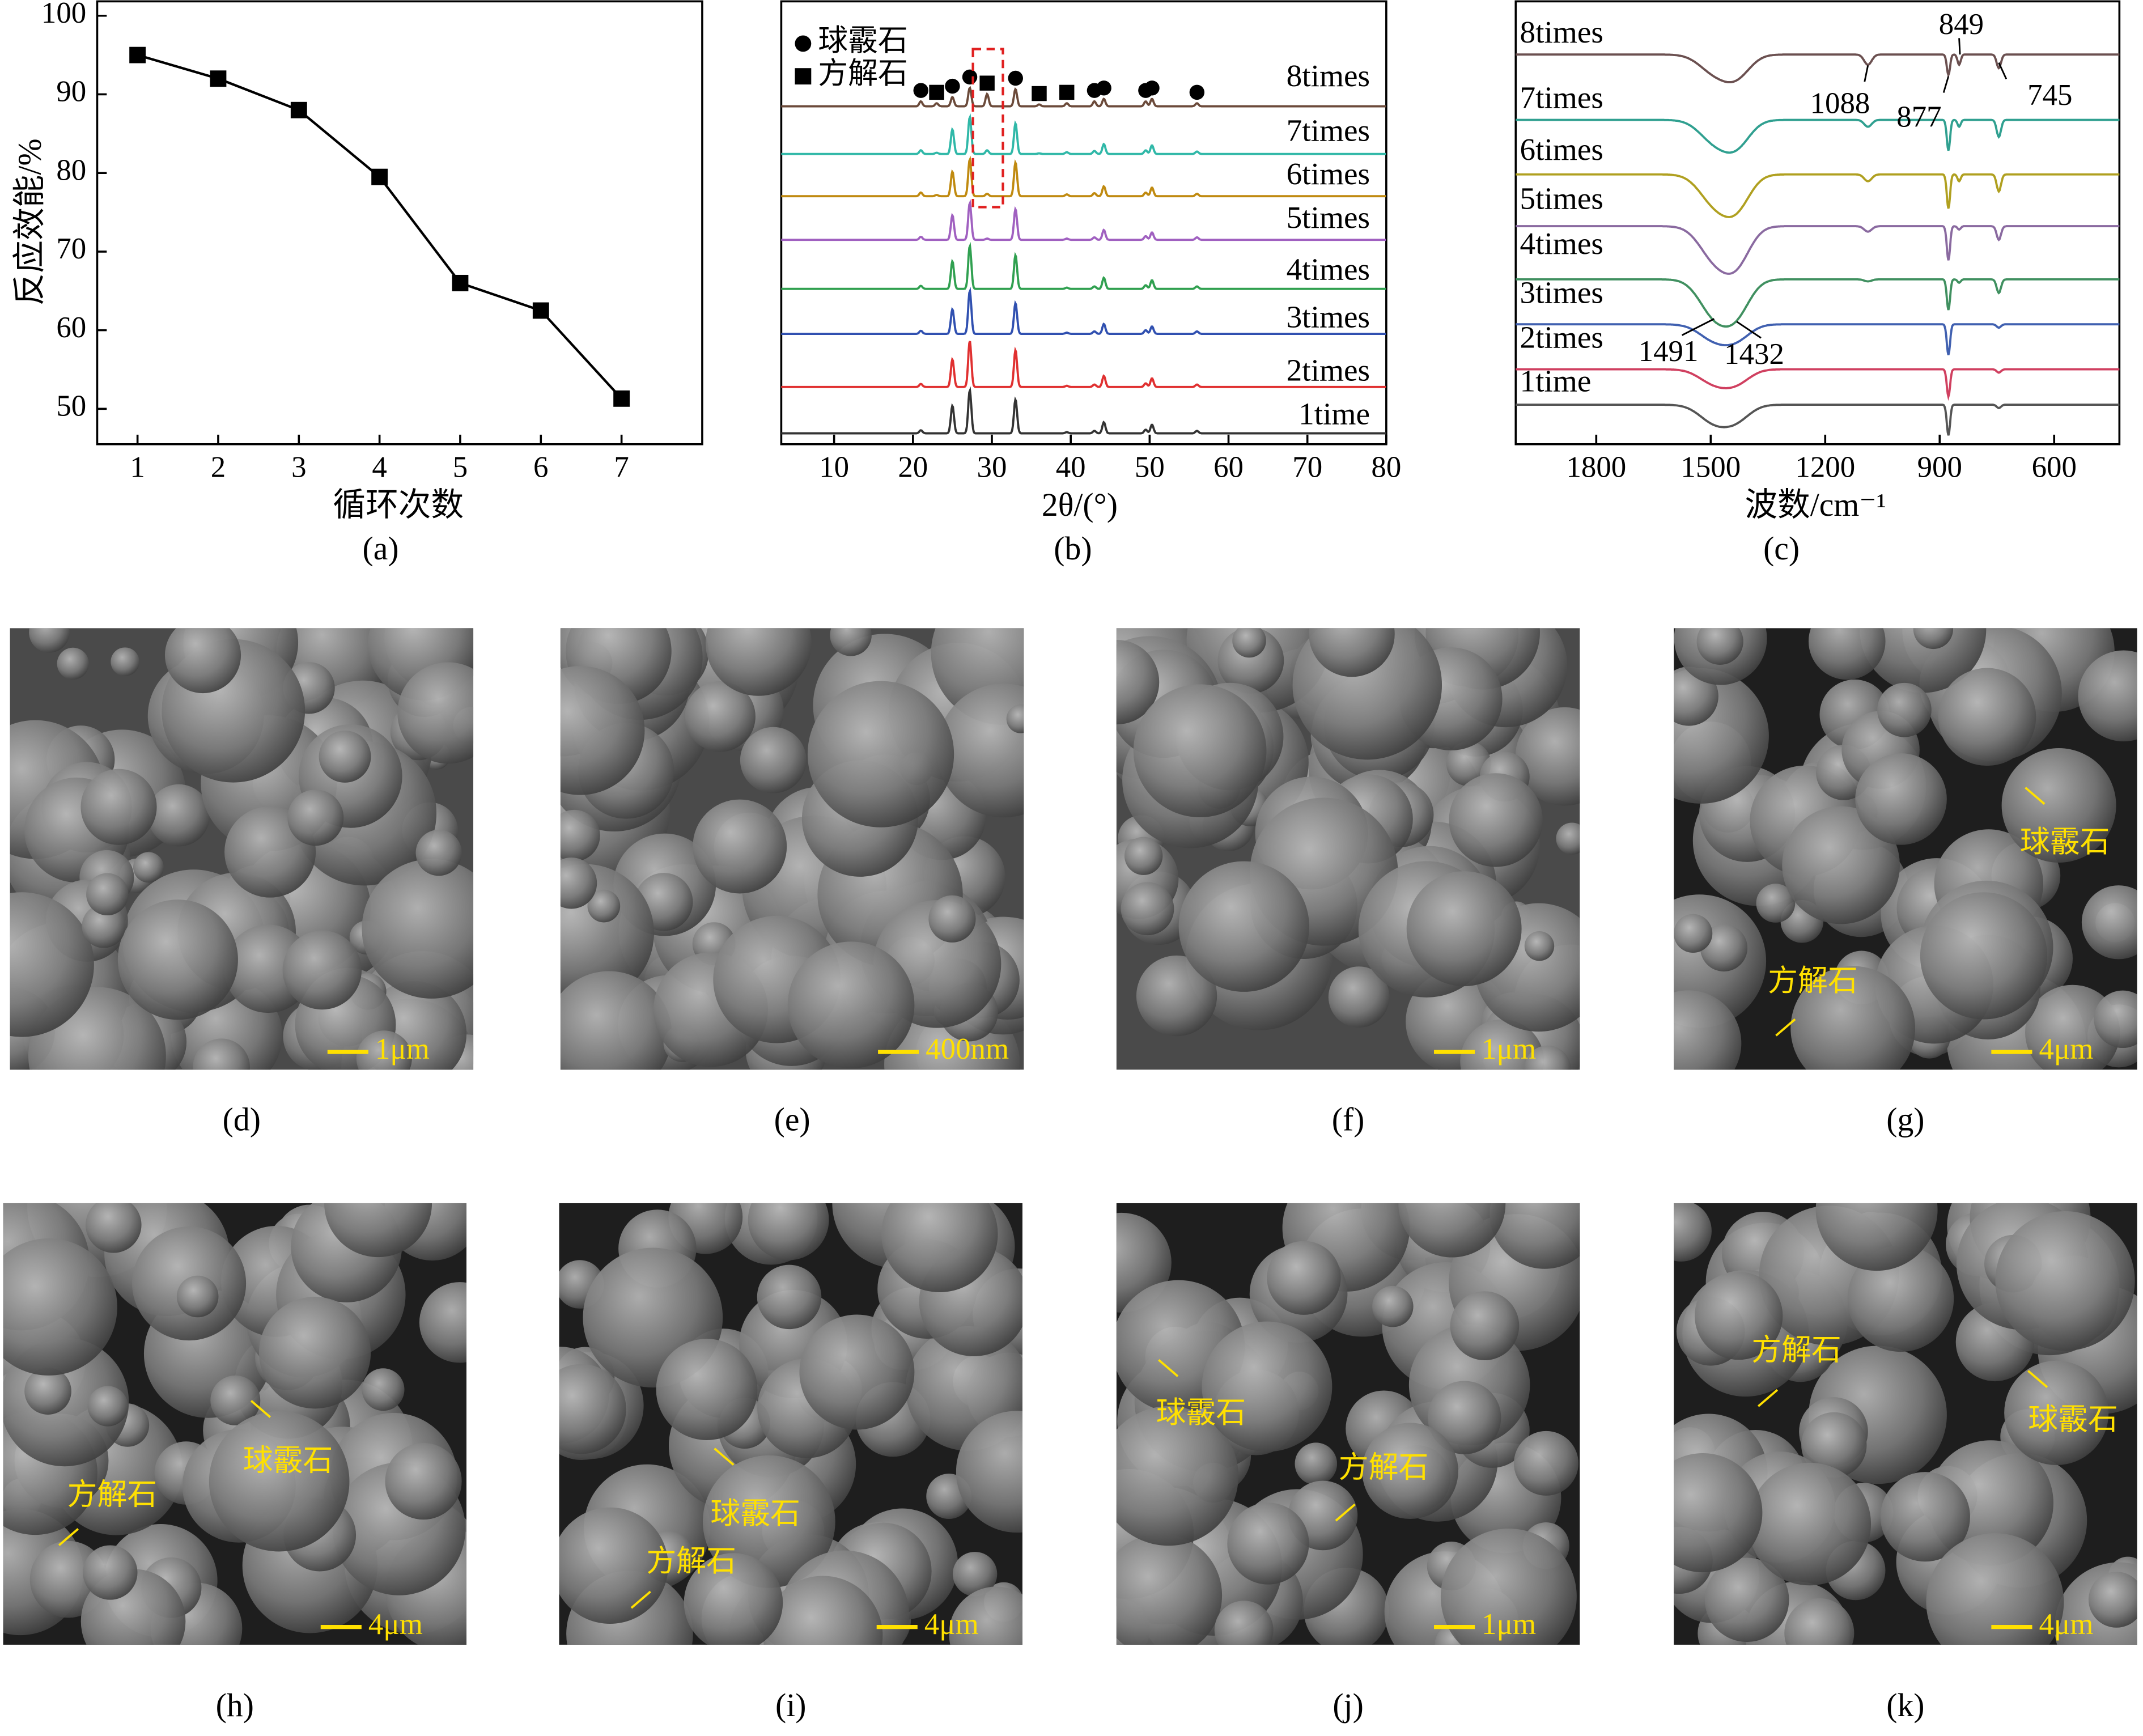  What do you see at coordinates (988, 128) in the screenshot?
I see `highlight-box` at bounding box center [988, 128].